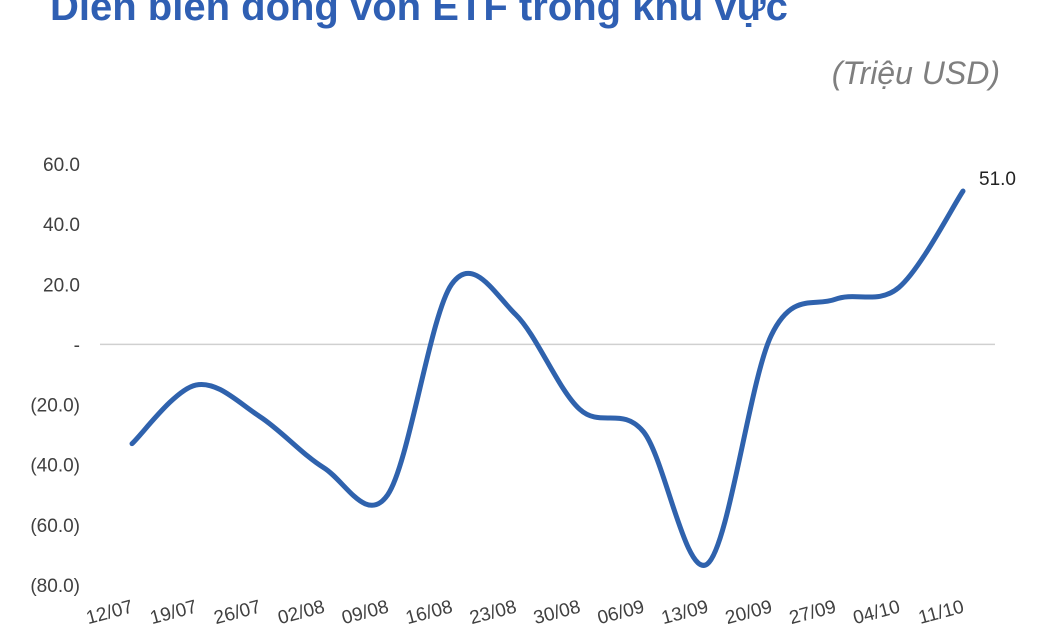  Describe the element at coordinates (61, 225) in the screenshot. I see `y-tick-label: 40.0` at that location.